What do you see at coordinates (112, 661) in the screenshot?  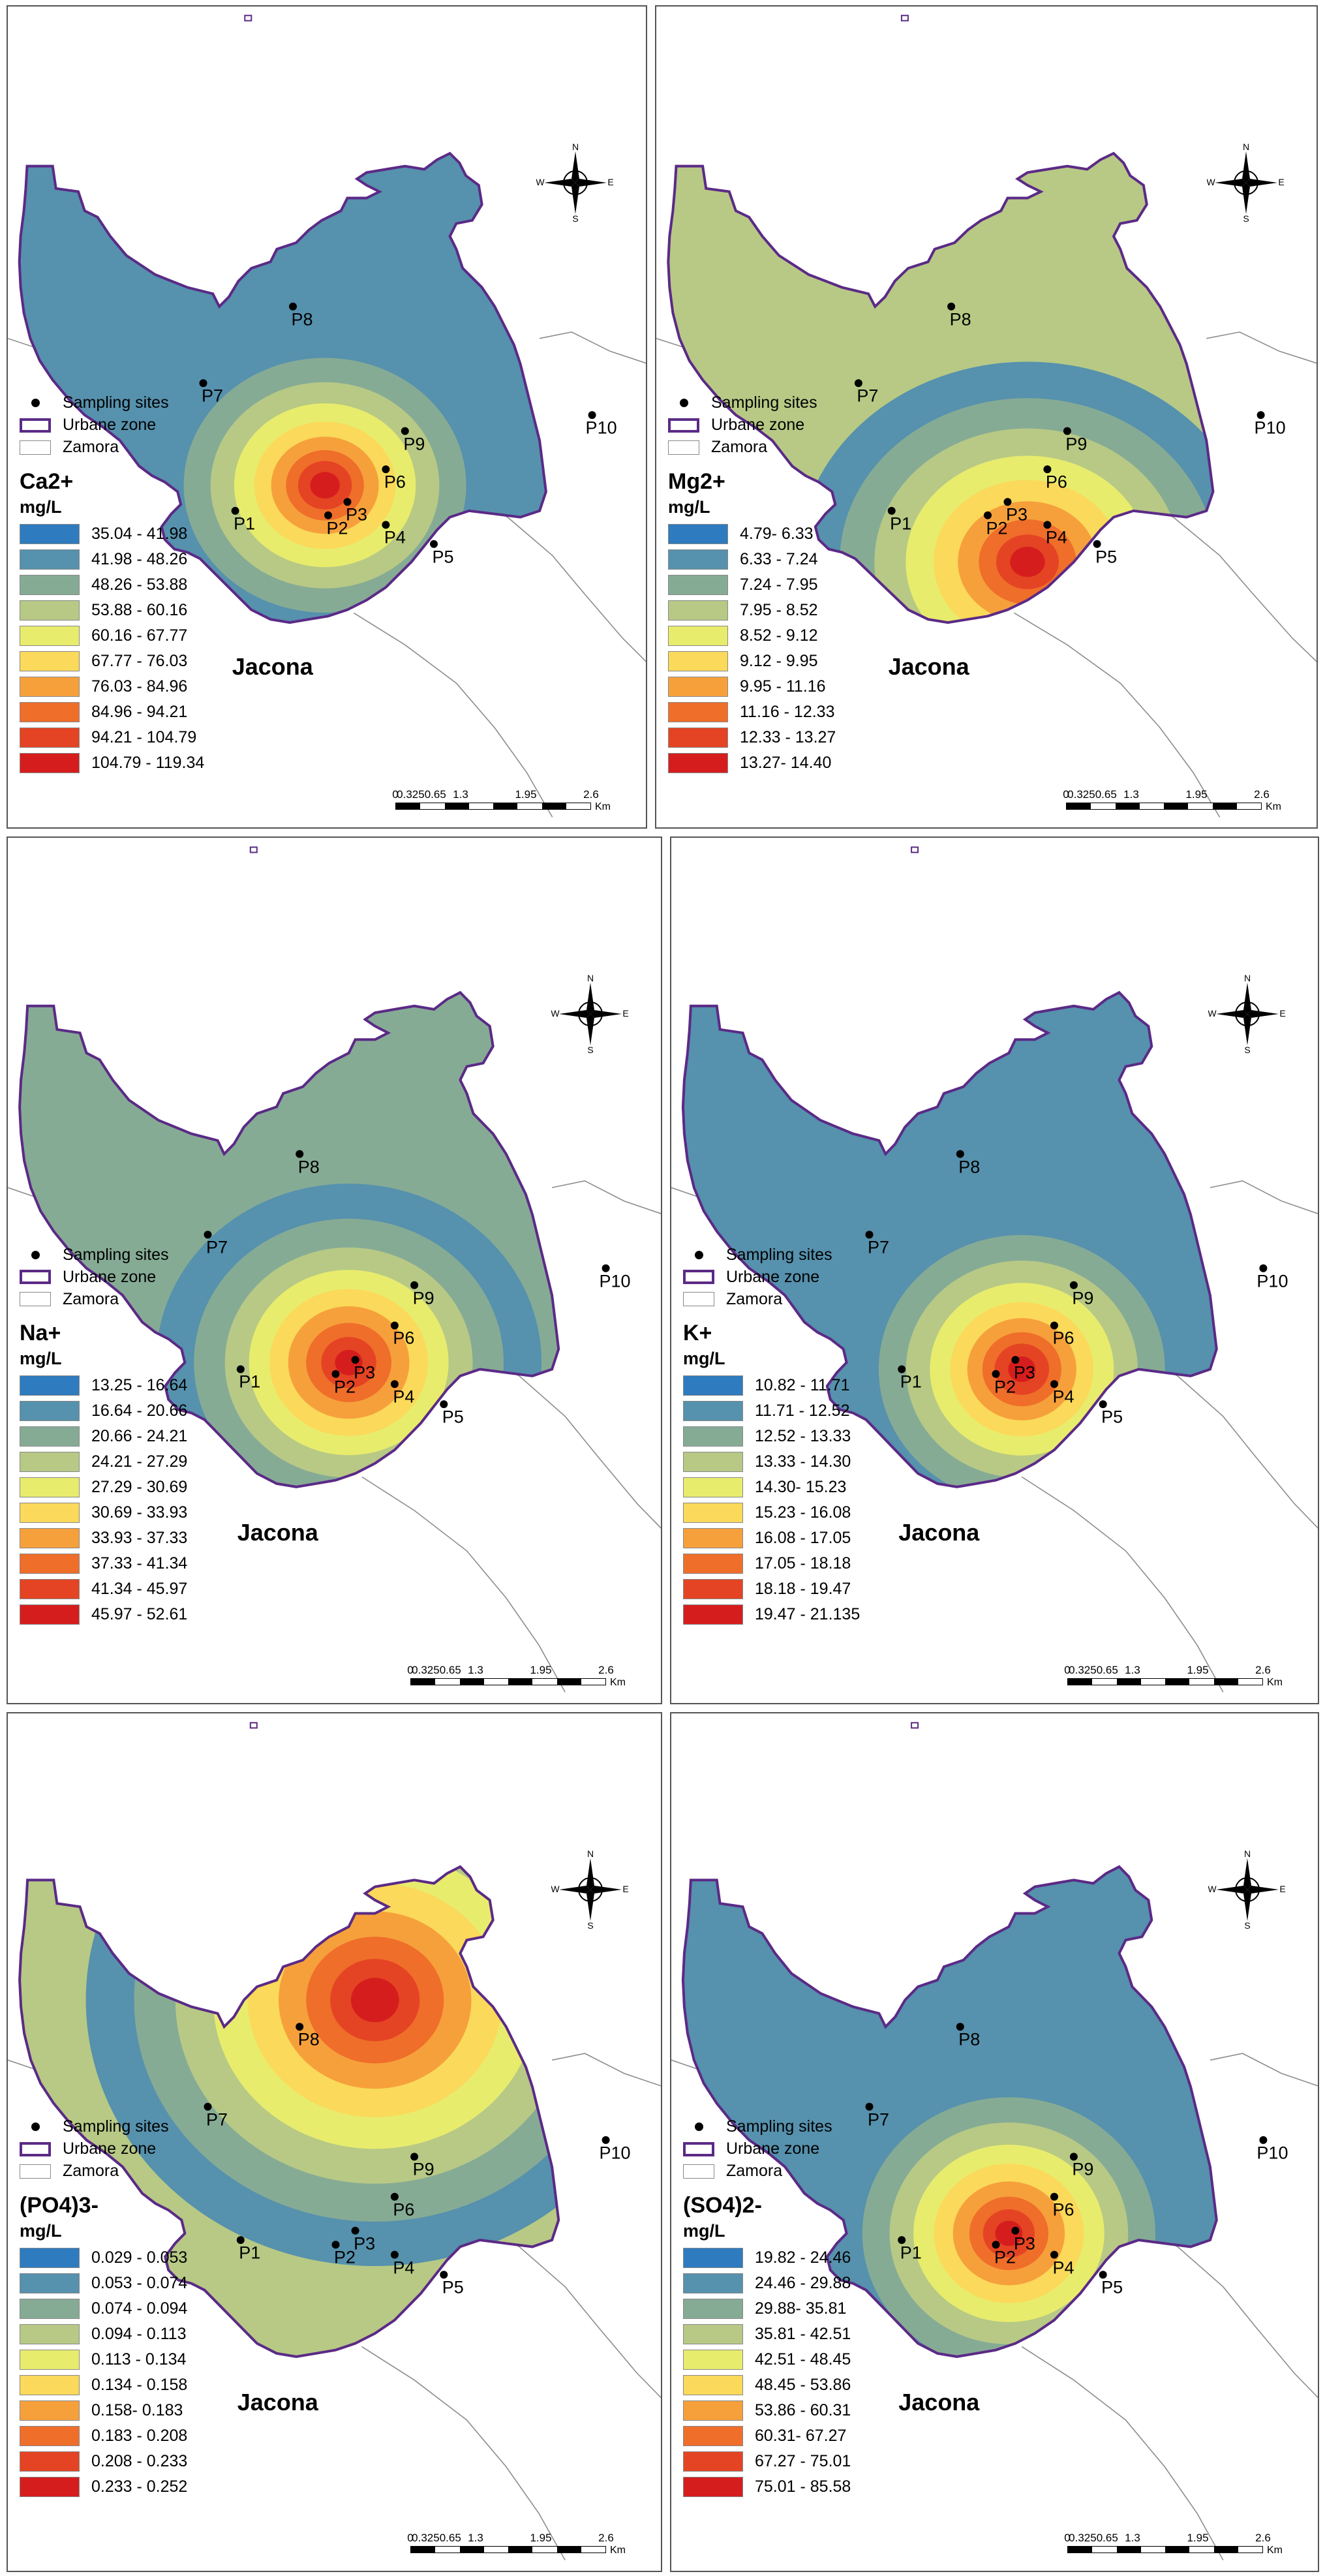 I see `legend-class: 67.77 - 76.03` at bounding box center [112, 661].